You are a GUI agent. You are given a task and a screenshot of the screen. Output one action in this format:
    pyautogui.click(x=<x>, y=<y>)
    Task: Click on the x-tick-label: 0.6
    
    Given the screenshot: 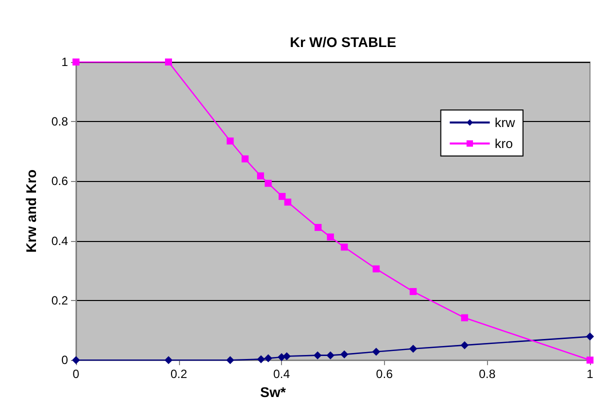 What is the action you would take?
    pyautogui.click(x=385, y=374)
    